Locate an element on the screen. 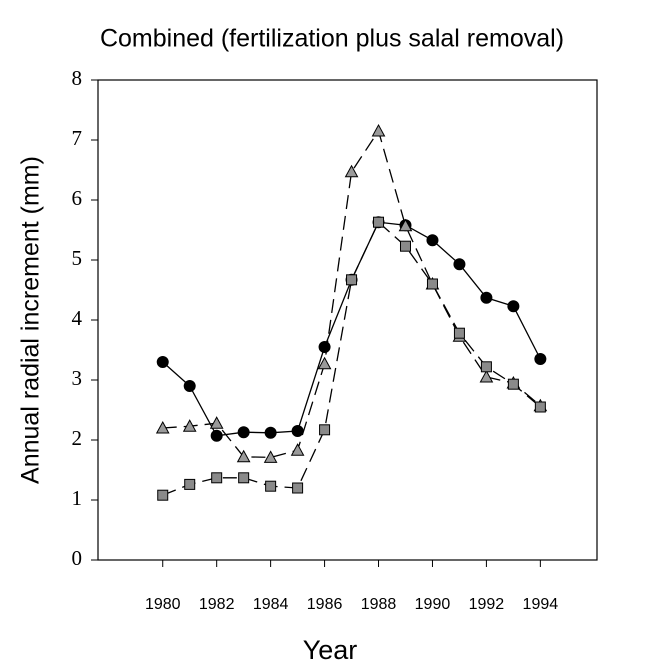  x-tick-label: 1988 is located at coordinates (379, 604).